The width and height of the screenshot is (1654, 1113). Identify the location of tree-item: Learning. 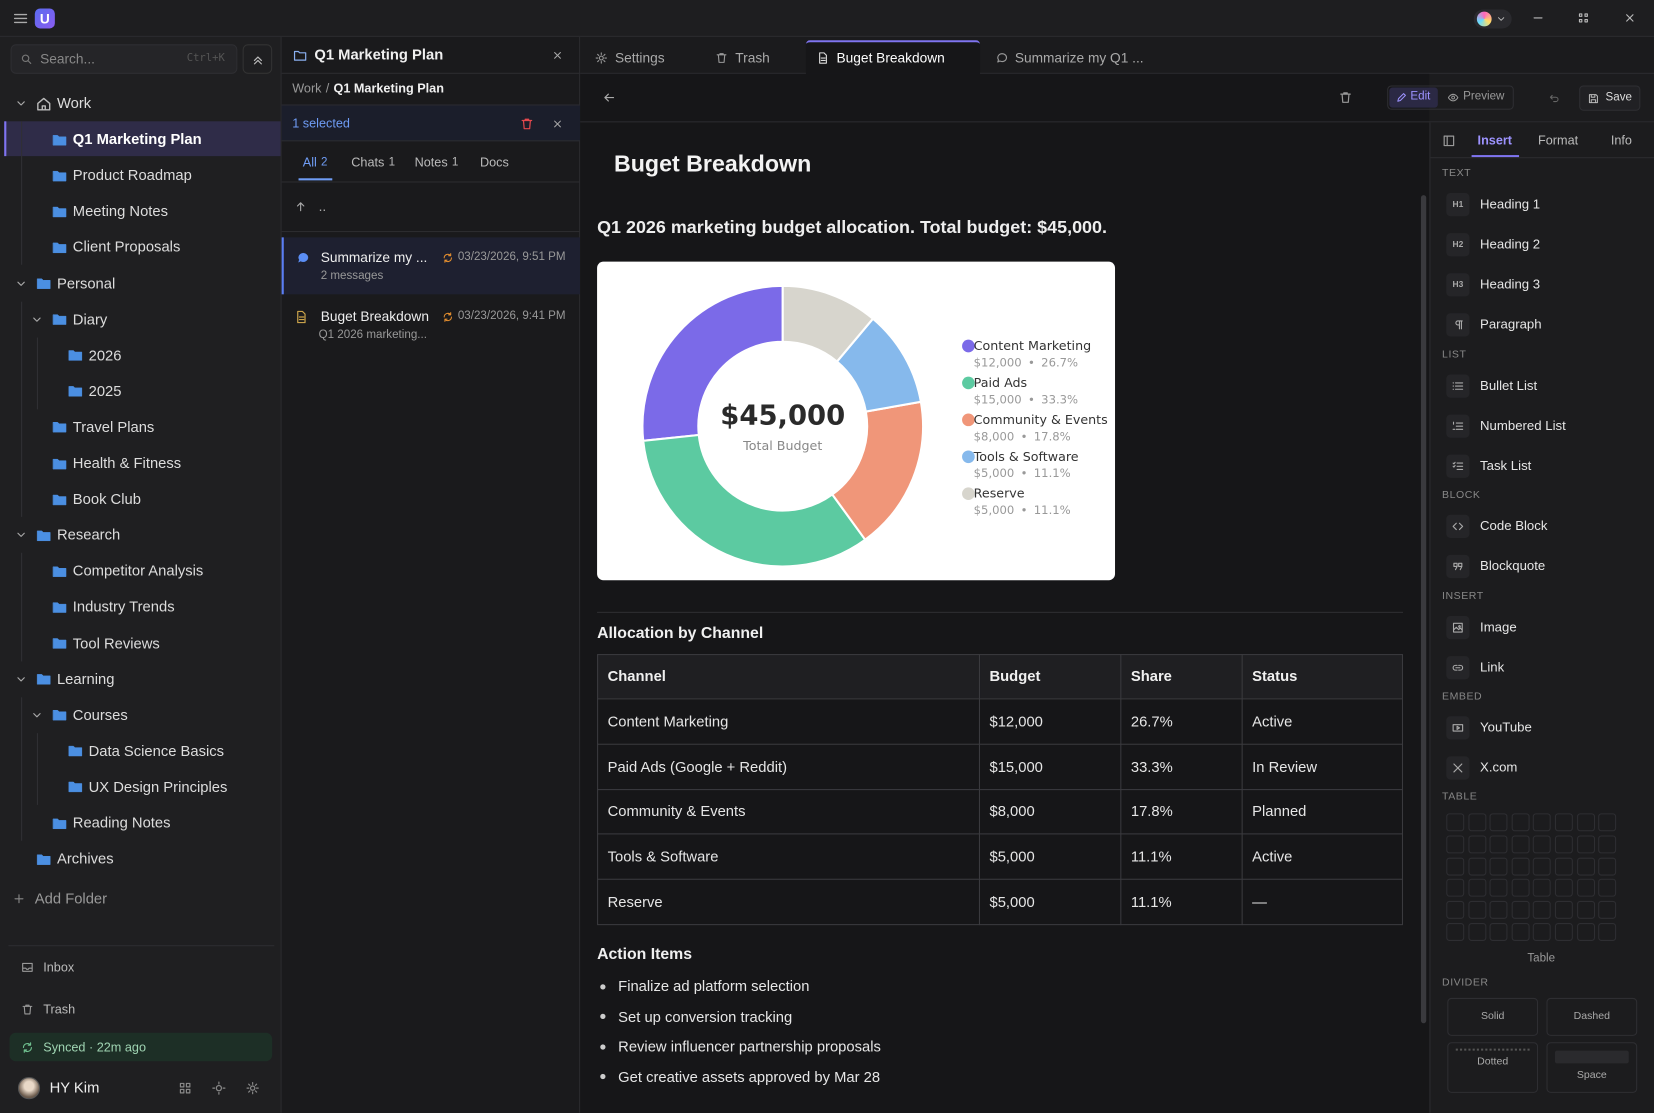
(85, 679).